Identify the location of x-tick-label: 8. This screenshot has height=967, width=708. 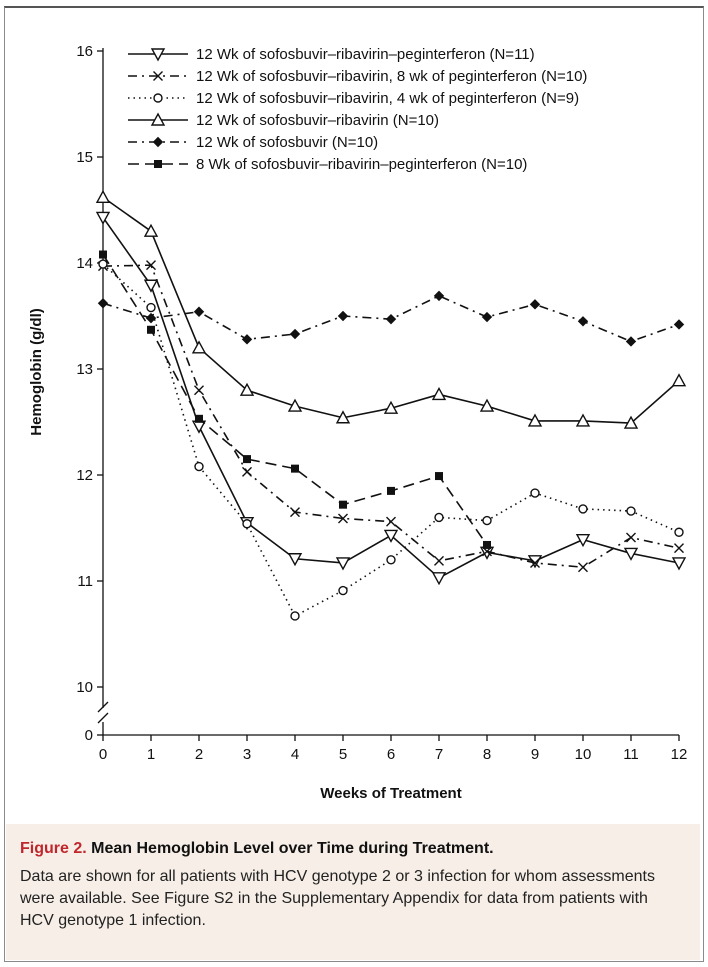
(487, 754).